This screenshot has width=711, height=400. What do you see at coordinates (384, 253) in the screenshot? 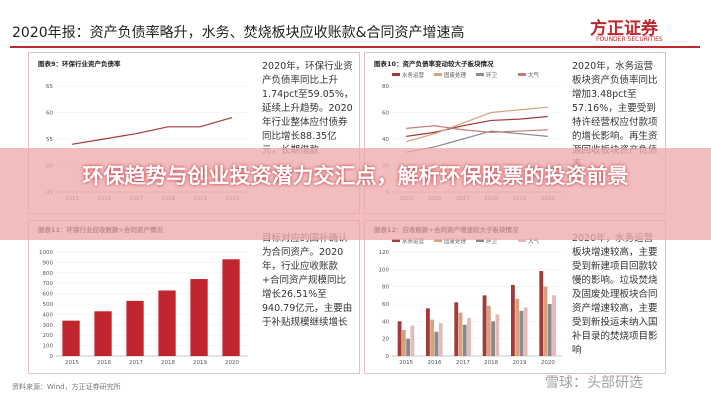
I see `y-tick-label: 120` at bounding box center [384, 253].